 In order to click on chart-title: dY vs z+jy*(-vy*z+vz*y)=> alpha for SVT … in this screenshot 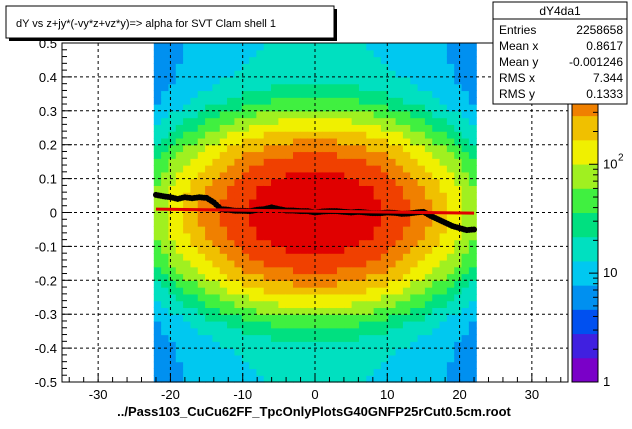, I will do `click(146, 24)`.